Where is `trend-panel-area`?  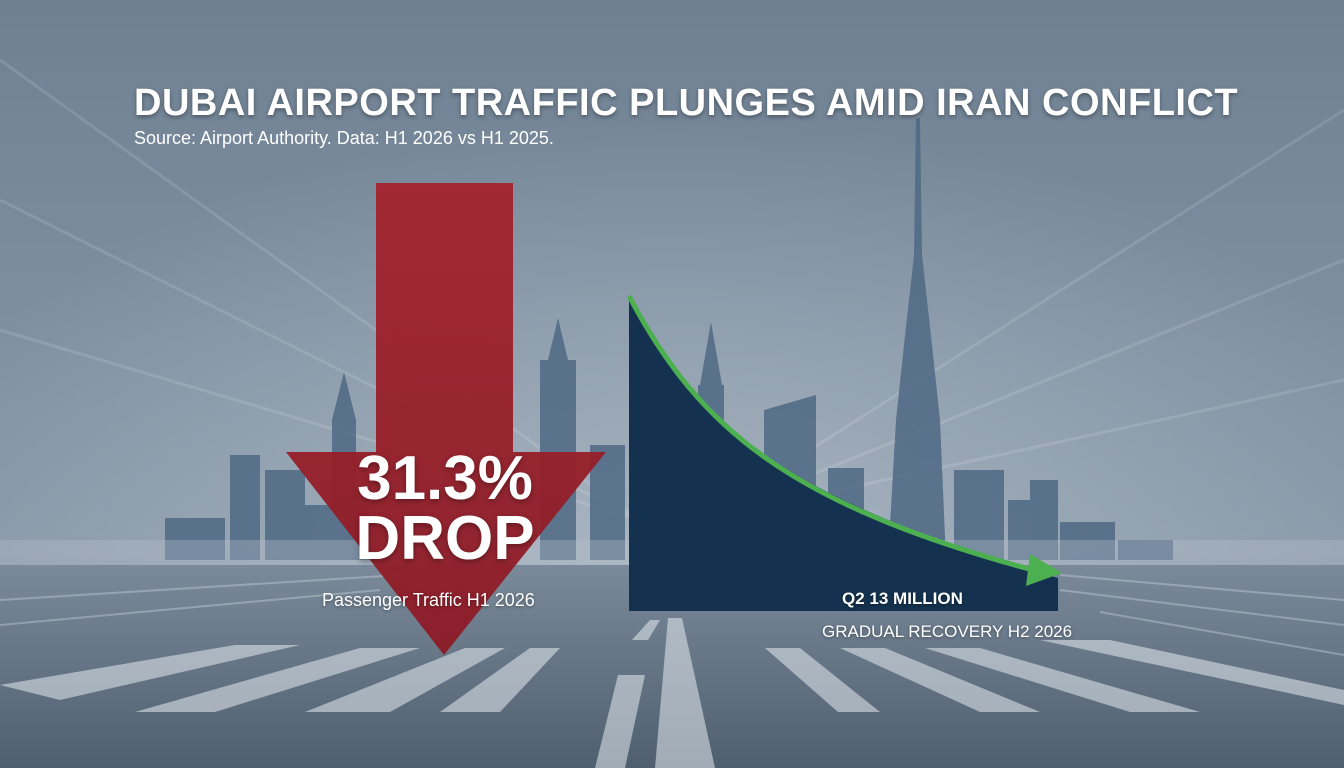 trend-panel-area is located at coordinates (843, 453).